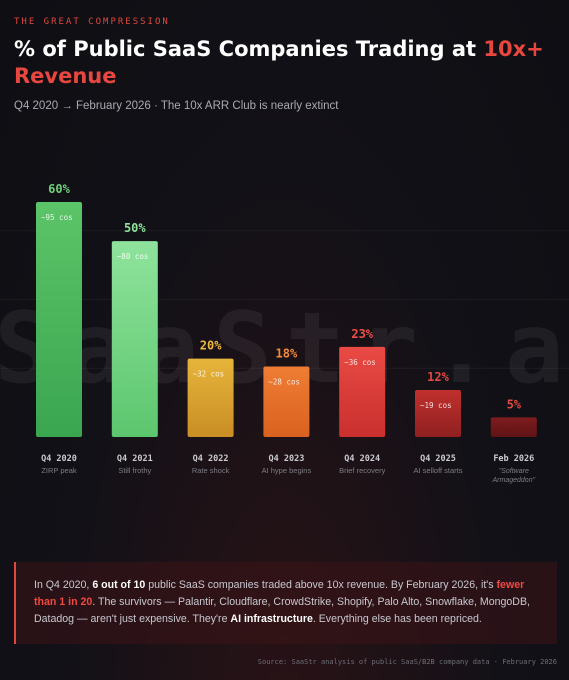  I want to click on value-label: 23%, so click(362, 334).